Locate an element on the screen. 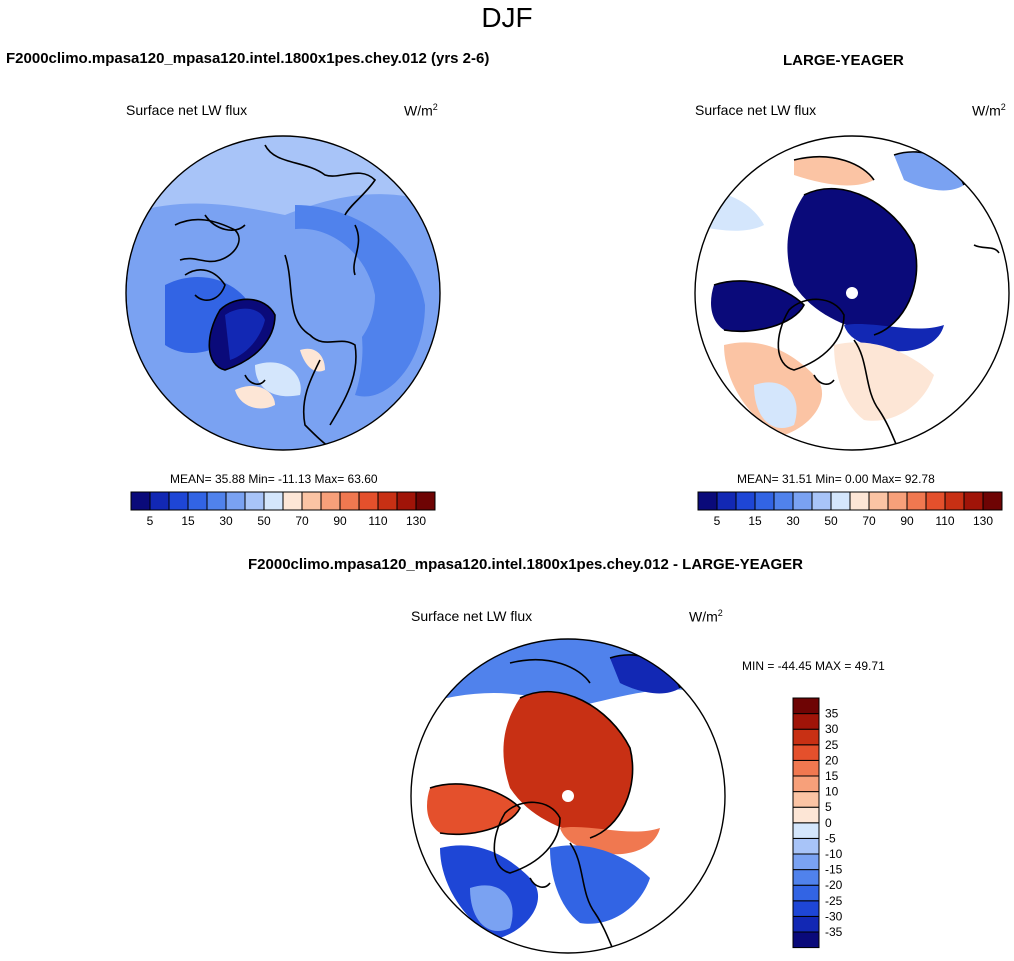 The width and height of the screenshot is (1014, 961). panel3-stats: MIN = -44.45 MAX = 49.71 is located at coordinates (813, 666).